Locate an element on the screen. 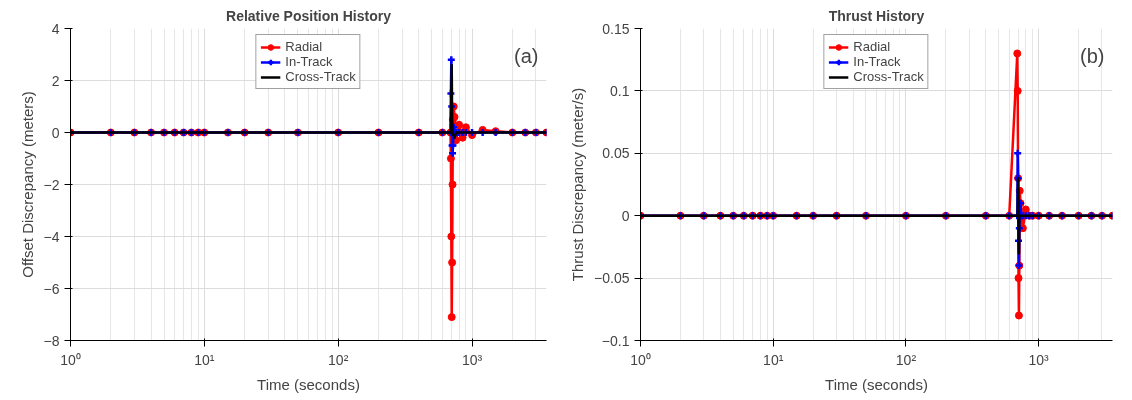 The image size is (1132, 400). y-tick-label: 0.05 is located at coordinates (616, 153).